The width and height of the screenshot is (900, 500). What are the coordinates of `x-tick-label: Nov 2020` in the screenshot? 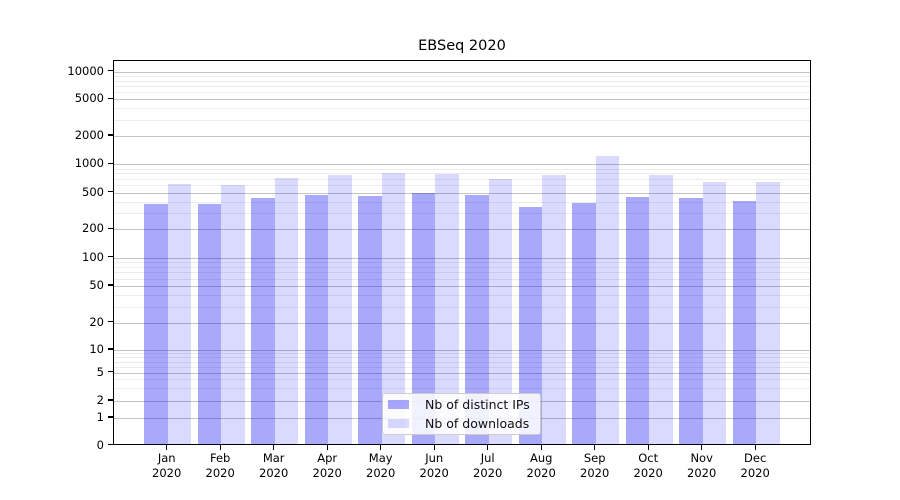 It's located at (702, 465).